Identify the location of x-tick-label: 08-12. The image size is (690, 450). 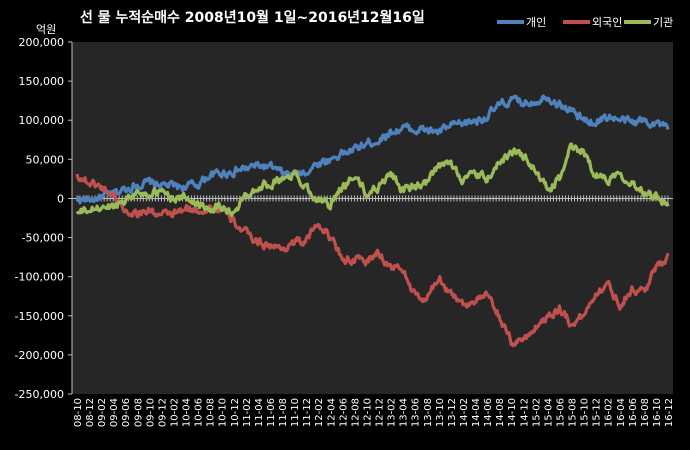
(90, 412).